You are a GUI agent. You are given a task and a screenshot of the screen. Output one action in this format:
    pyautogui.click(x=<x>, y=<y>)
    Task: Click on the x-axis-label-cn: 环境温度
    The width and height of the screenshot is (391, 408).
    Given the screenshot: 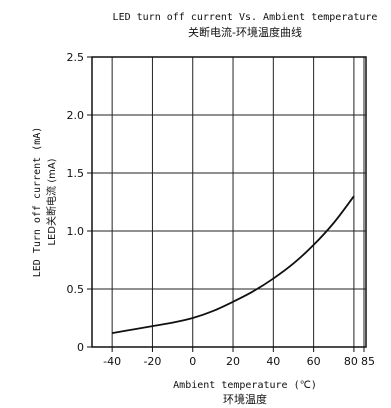 What is the action you would take?
    pyautogui.click(x=245, y=399)
    